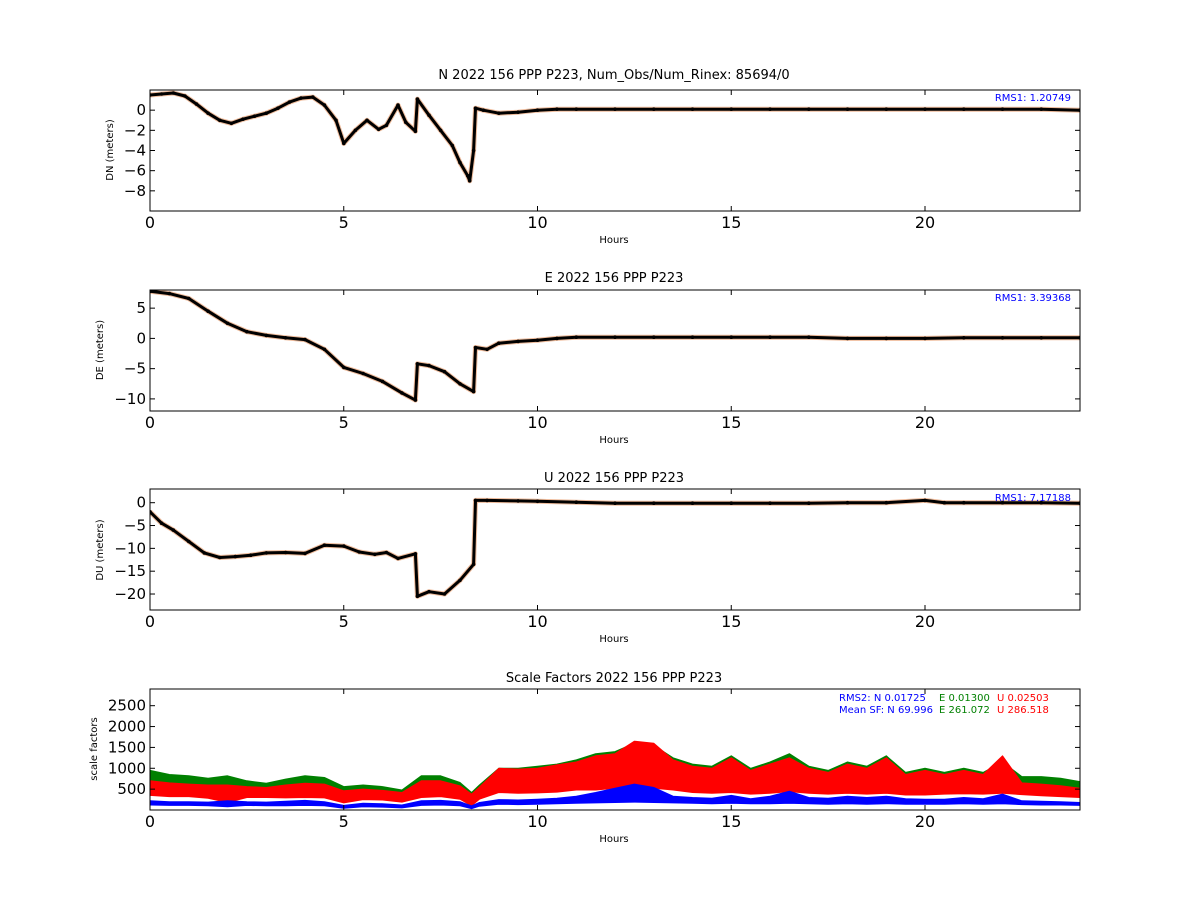 This screenshot has height=900, width=1200. What do you see at coordinates (614, 278) in the screenshot?
I see `panel-east-title: E 2022 156 PPP P223` at bounding box center [614, 278].